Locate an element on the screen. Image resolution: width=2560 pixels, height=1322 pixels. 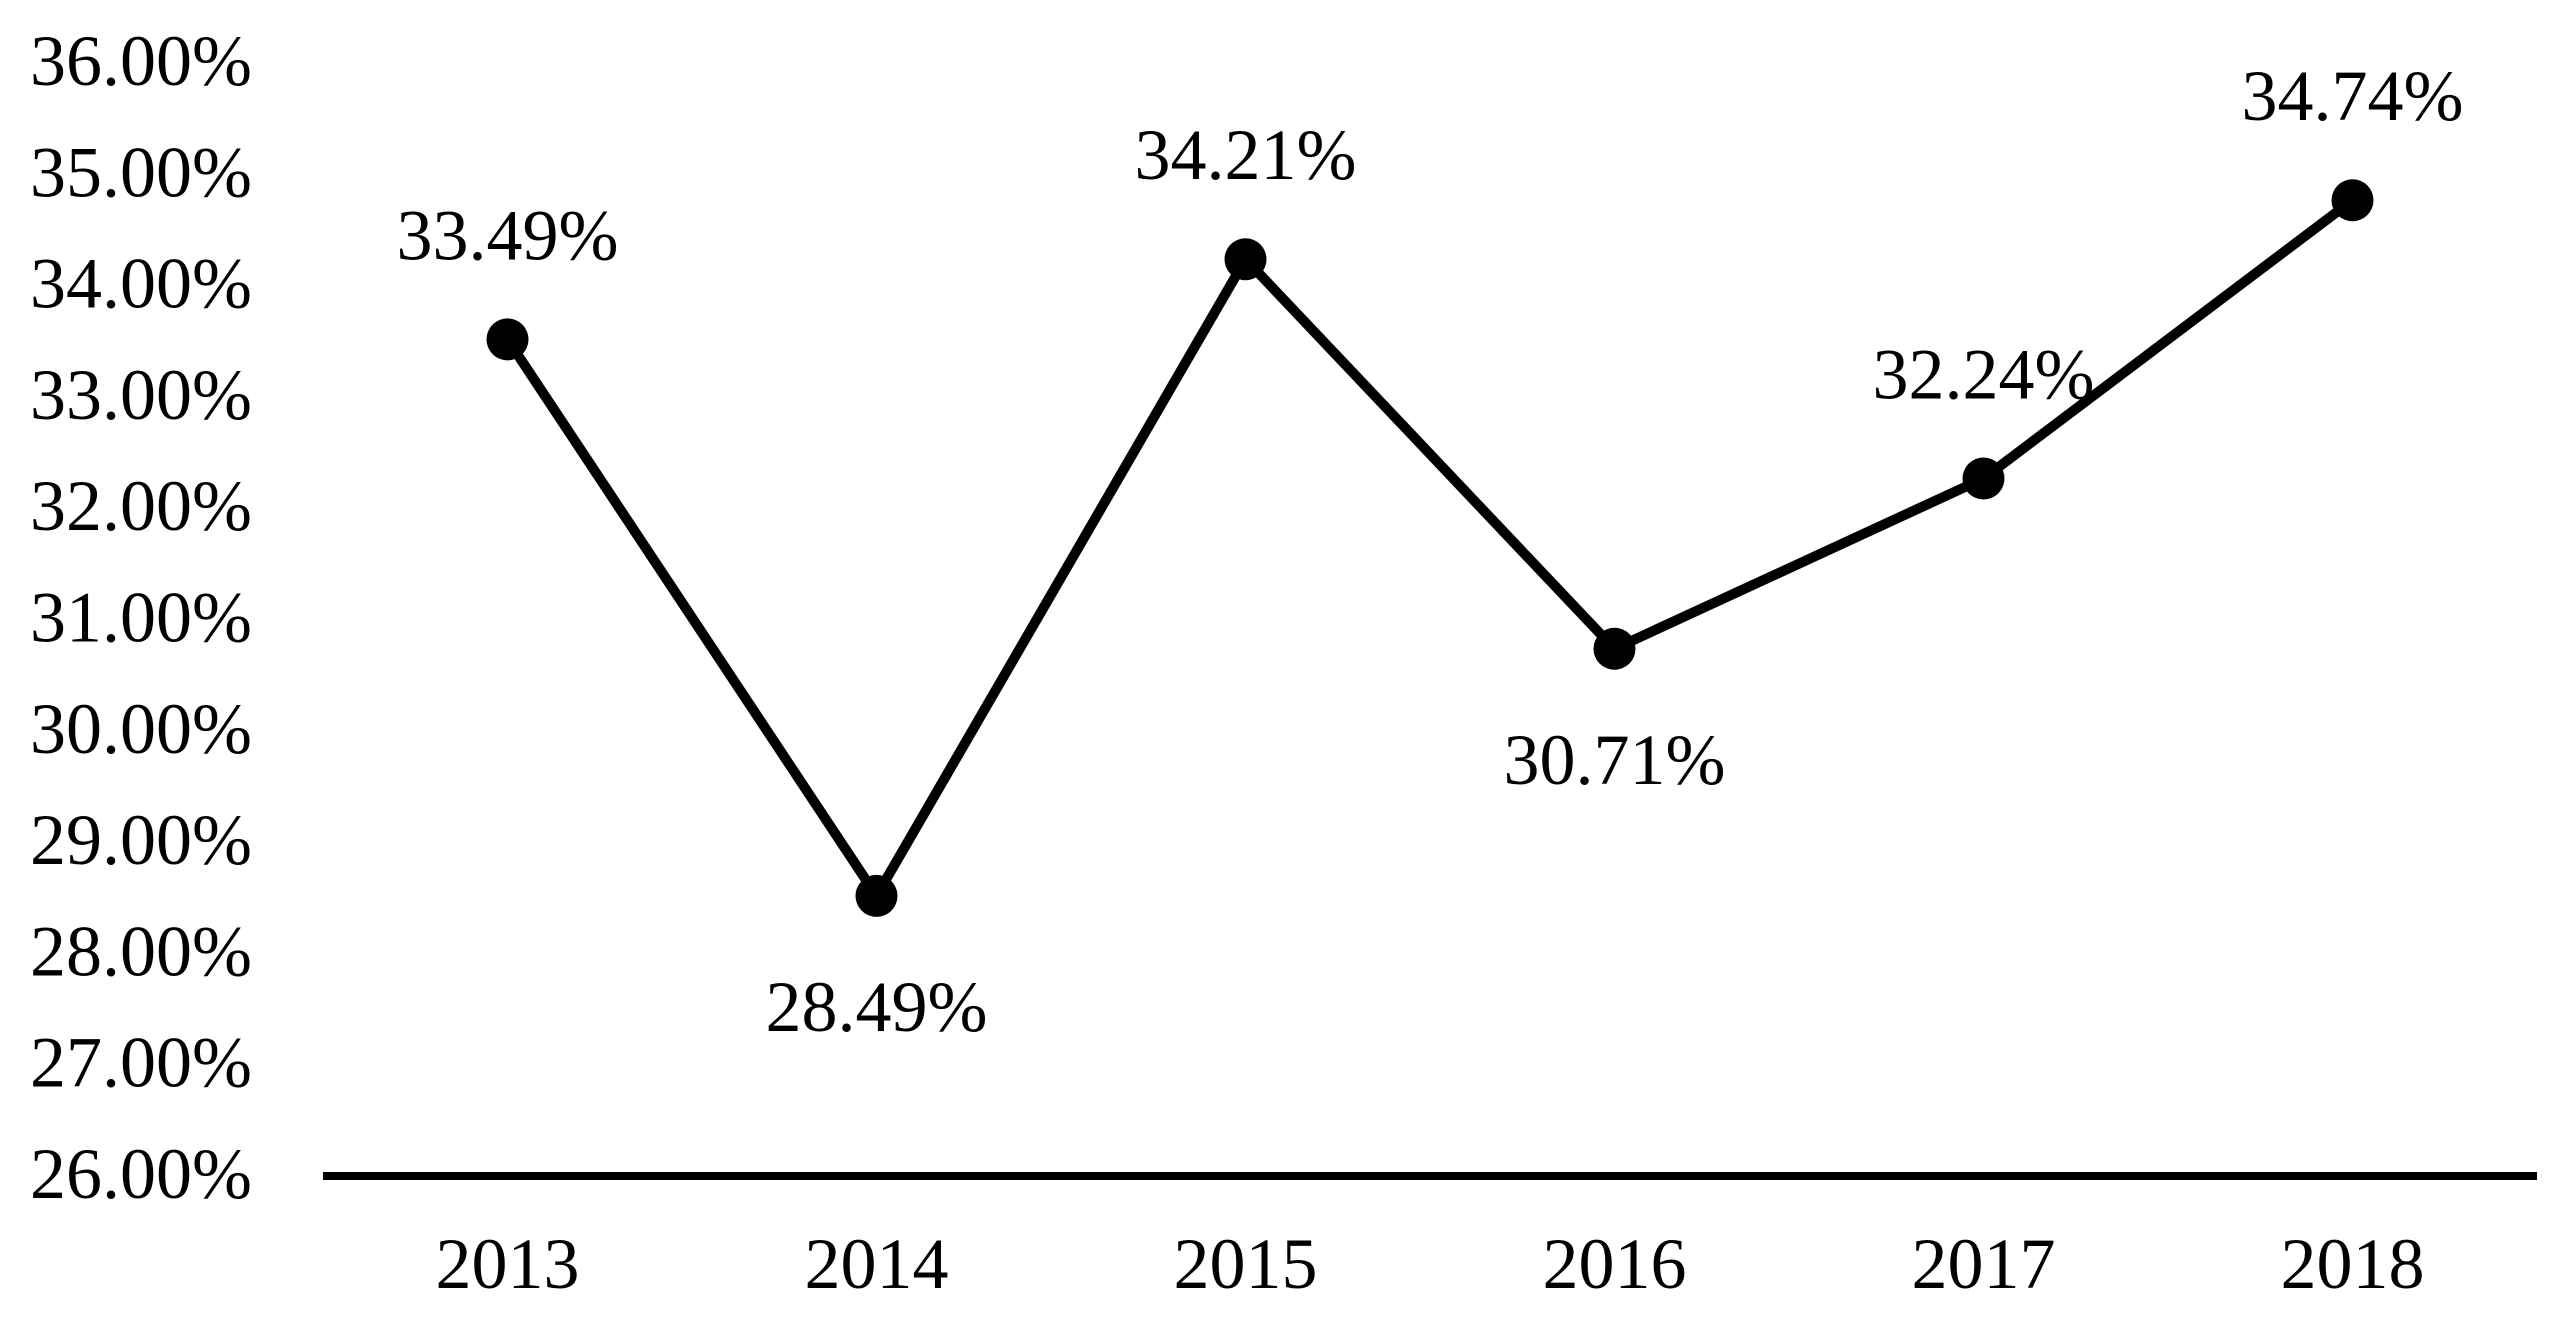
y-axis-tick-label: 26.00% is located at coordinates (141, 1174).